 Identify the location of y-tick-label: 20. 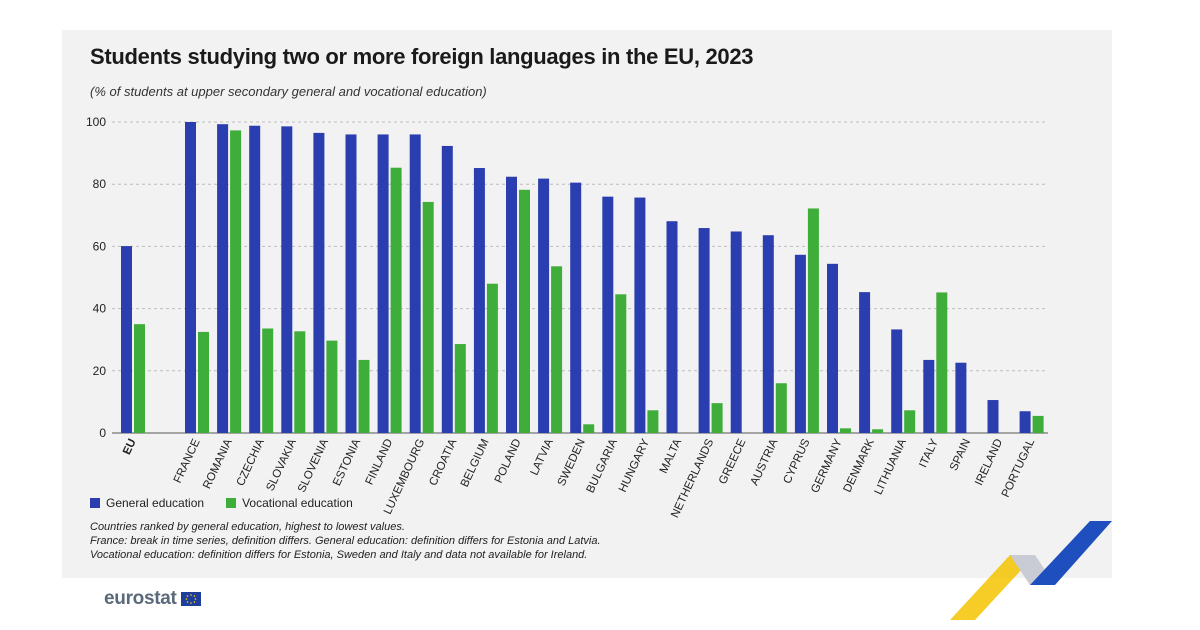
(100, 371).